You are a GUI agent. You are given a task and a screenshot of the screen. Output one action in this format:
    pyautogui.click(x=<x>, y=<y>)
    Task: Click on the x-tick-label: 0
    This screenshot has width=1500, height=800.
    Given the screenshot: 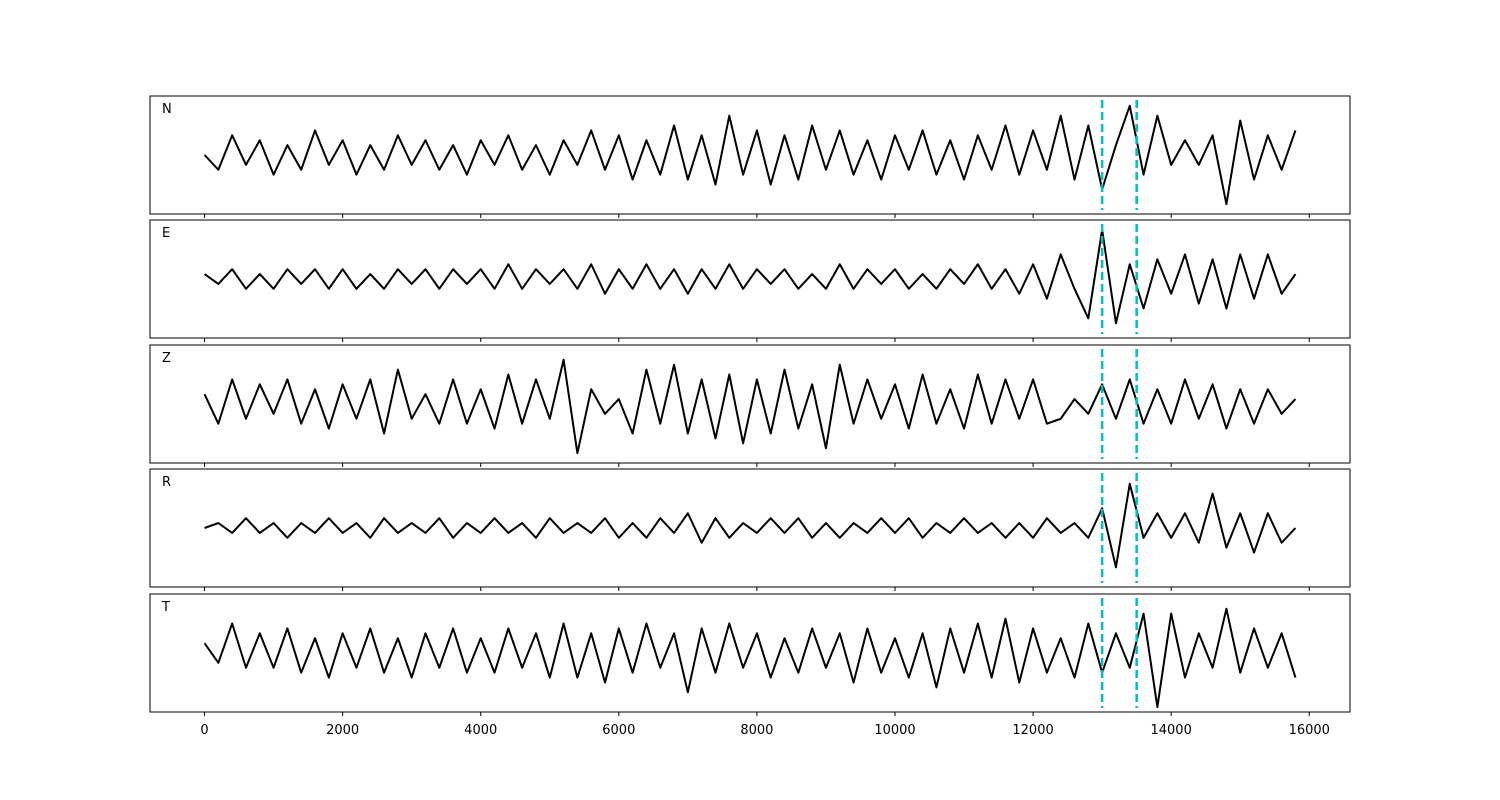 What is the action you would take?
    pyautogui.click(x=204, y=730)
    